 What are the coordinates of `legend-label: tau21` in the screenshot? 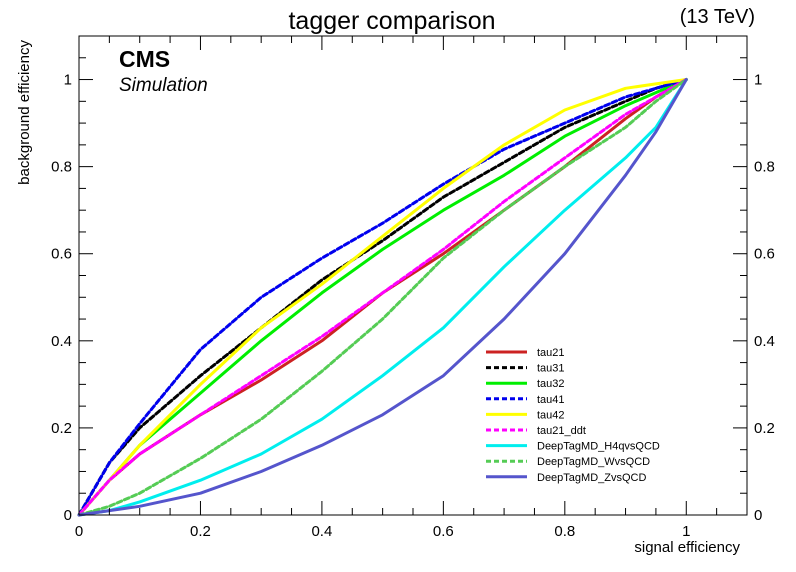 It's located at (551, 353).